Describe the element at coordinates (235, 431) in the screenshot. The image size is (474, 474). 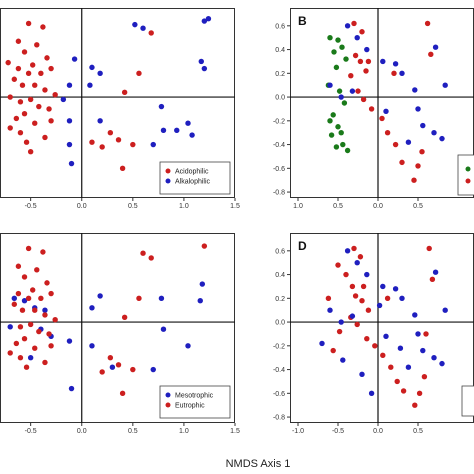
I see `x-tick-label: 1.5` at that location.